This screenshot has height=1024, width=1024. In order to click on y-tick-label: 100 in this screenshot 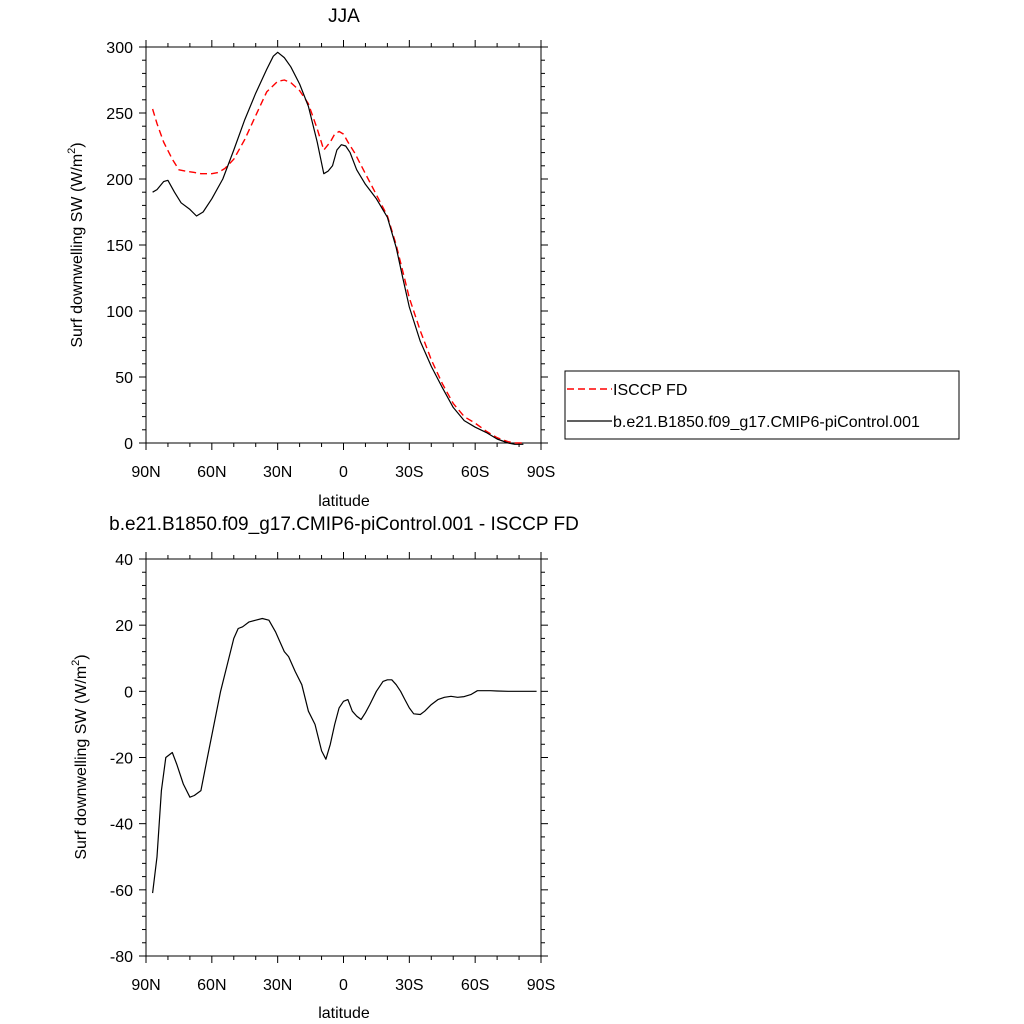, I will do `click(119, 312)`.